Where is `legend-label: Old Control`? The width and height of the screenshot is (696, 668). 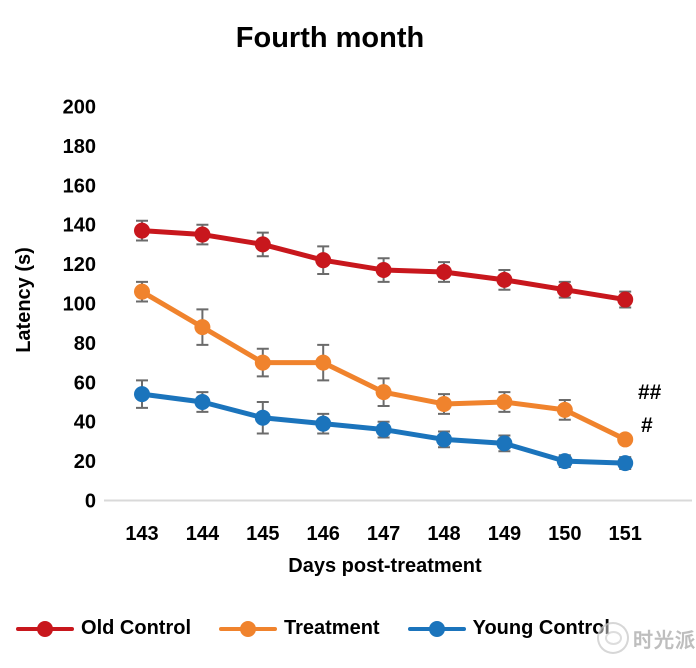 legend-label: Old Control is located at coordinates (136, 628).